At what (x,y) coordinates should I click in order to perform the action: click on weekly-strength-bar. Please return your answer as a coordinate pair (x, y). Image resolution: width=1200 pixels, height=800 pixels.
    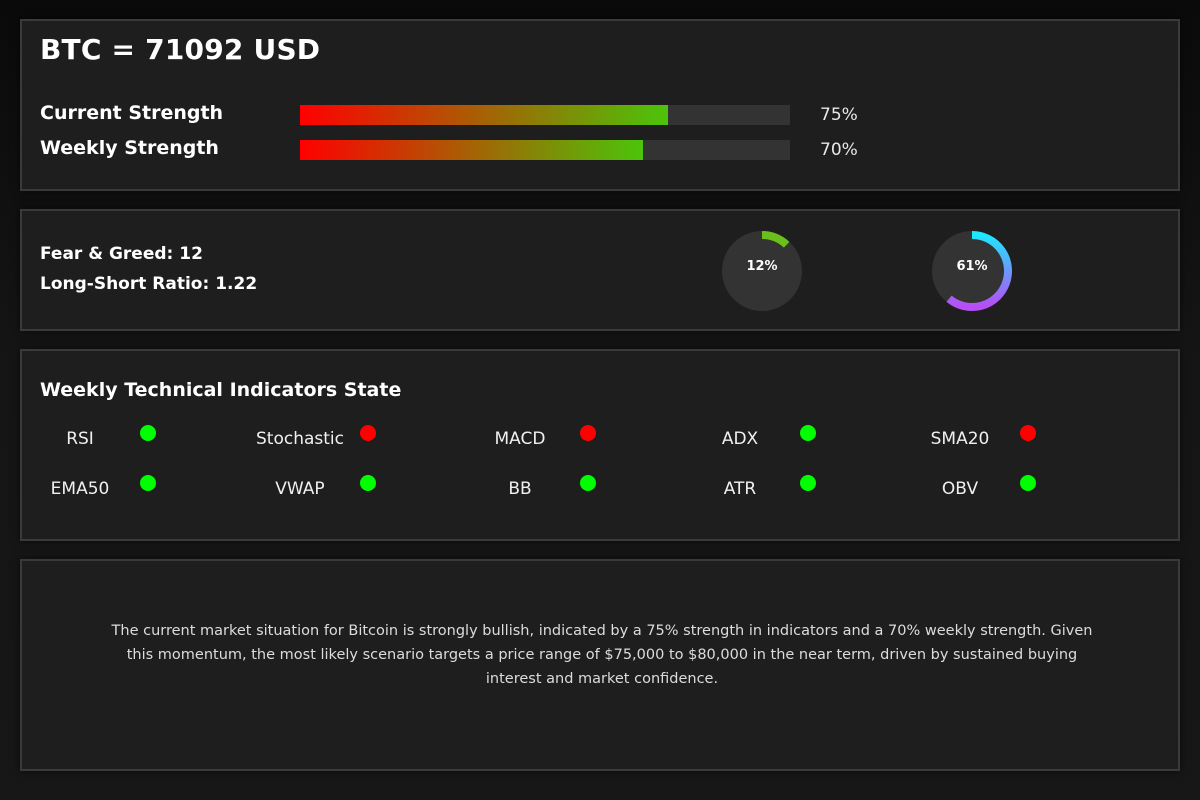
    Looking at the image, I should click on (545, 150).